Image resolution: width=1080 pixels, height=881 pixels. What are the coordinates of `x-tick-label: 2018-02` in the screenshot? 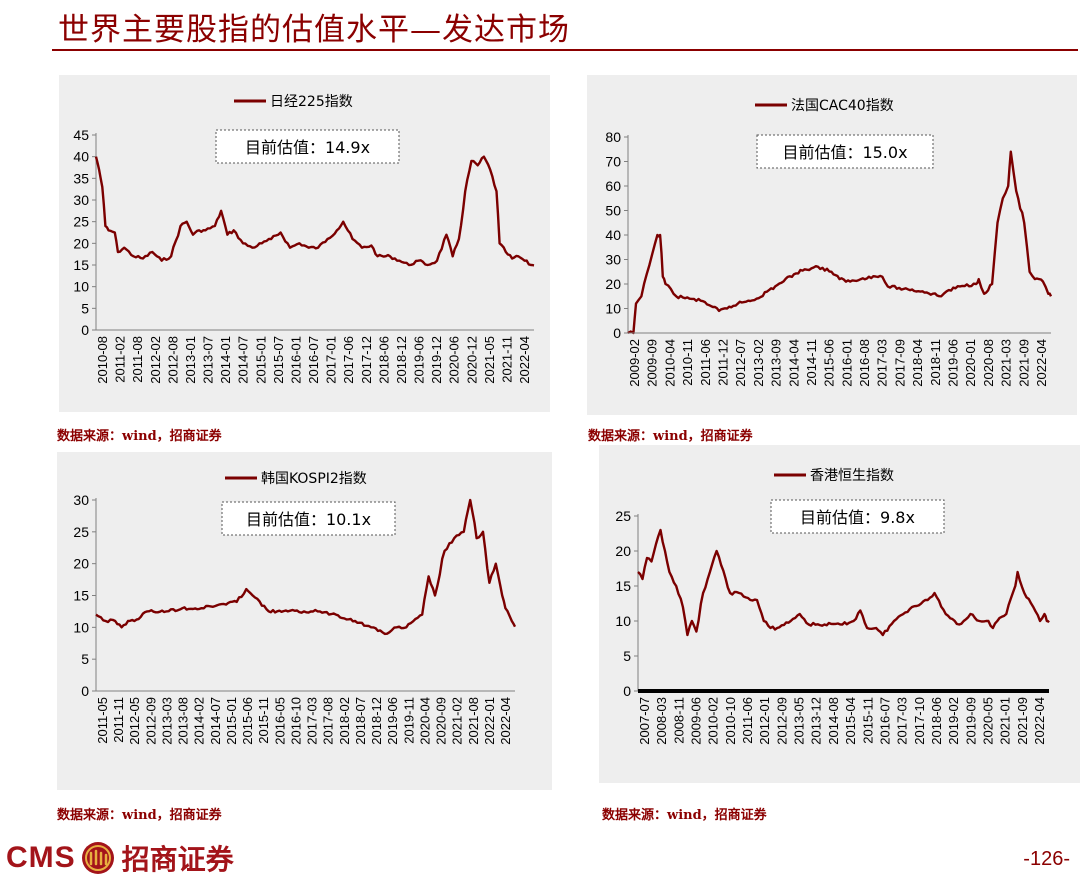 It's located at (344, 721).